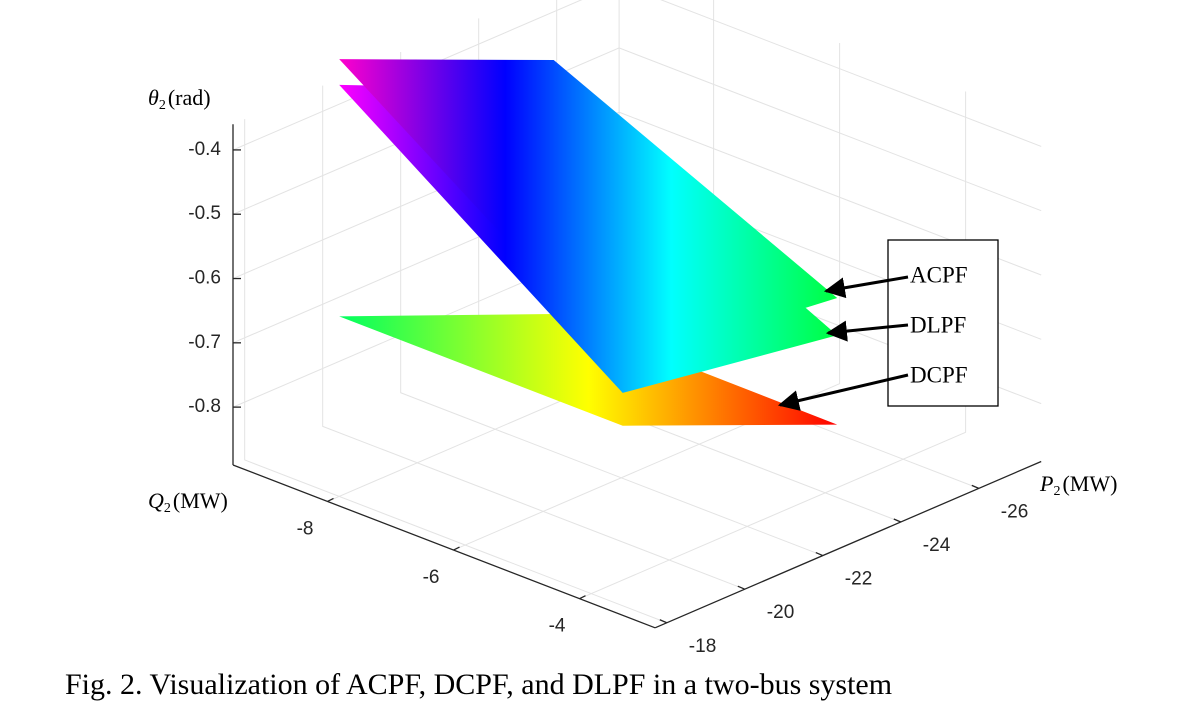 The image size is (1190, 719). I want to click on z-tick-label: -0.4, so click(204, 149).